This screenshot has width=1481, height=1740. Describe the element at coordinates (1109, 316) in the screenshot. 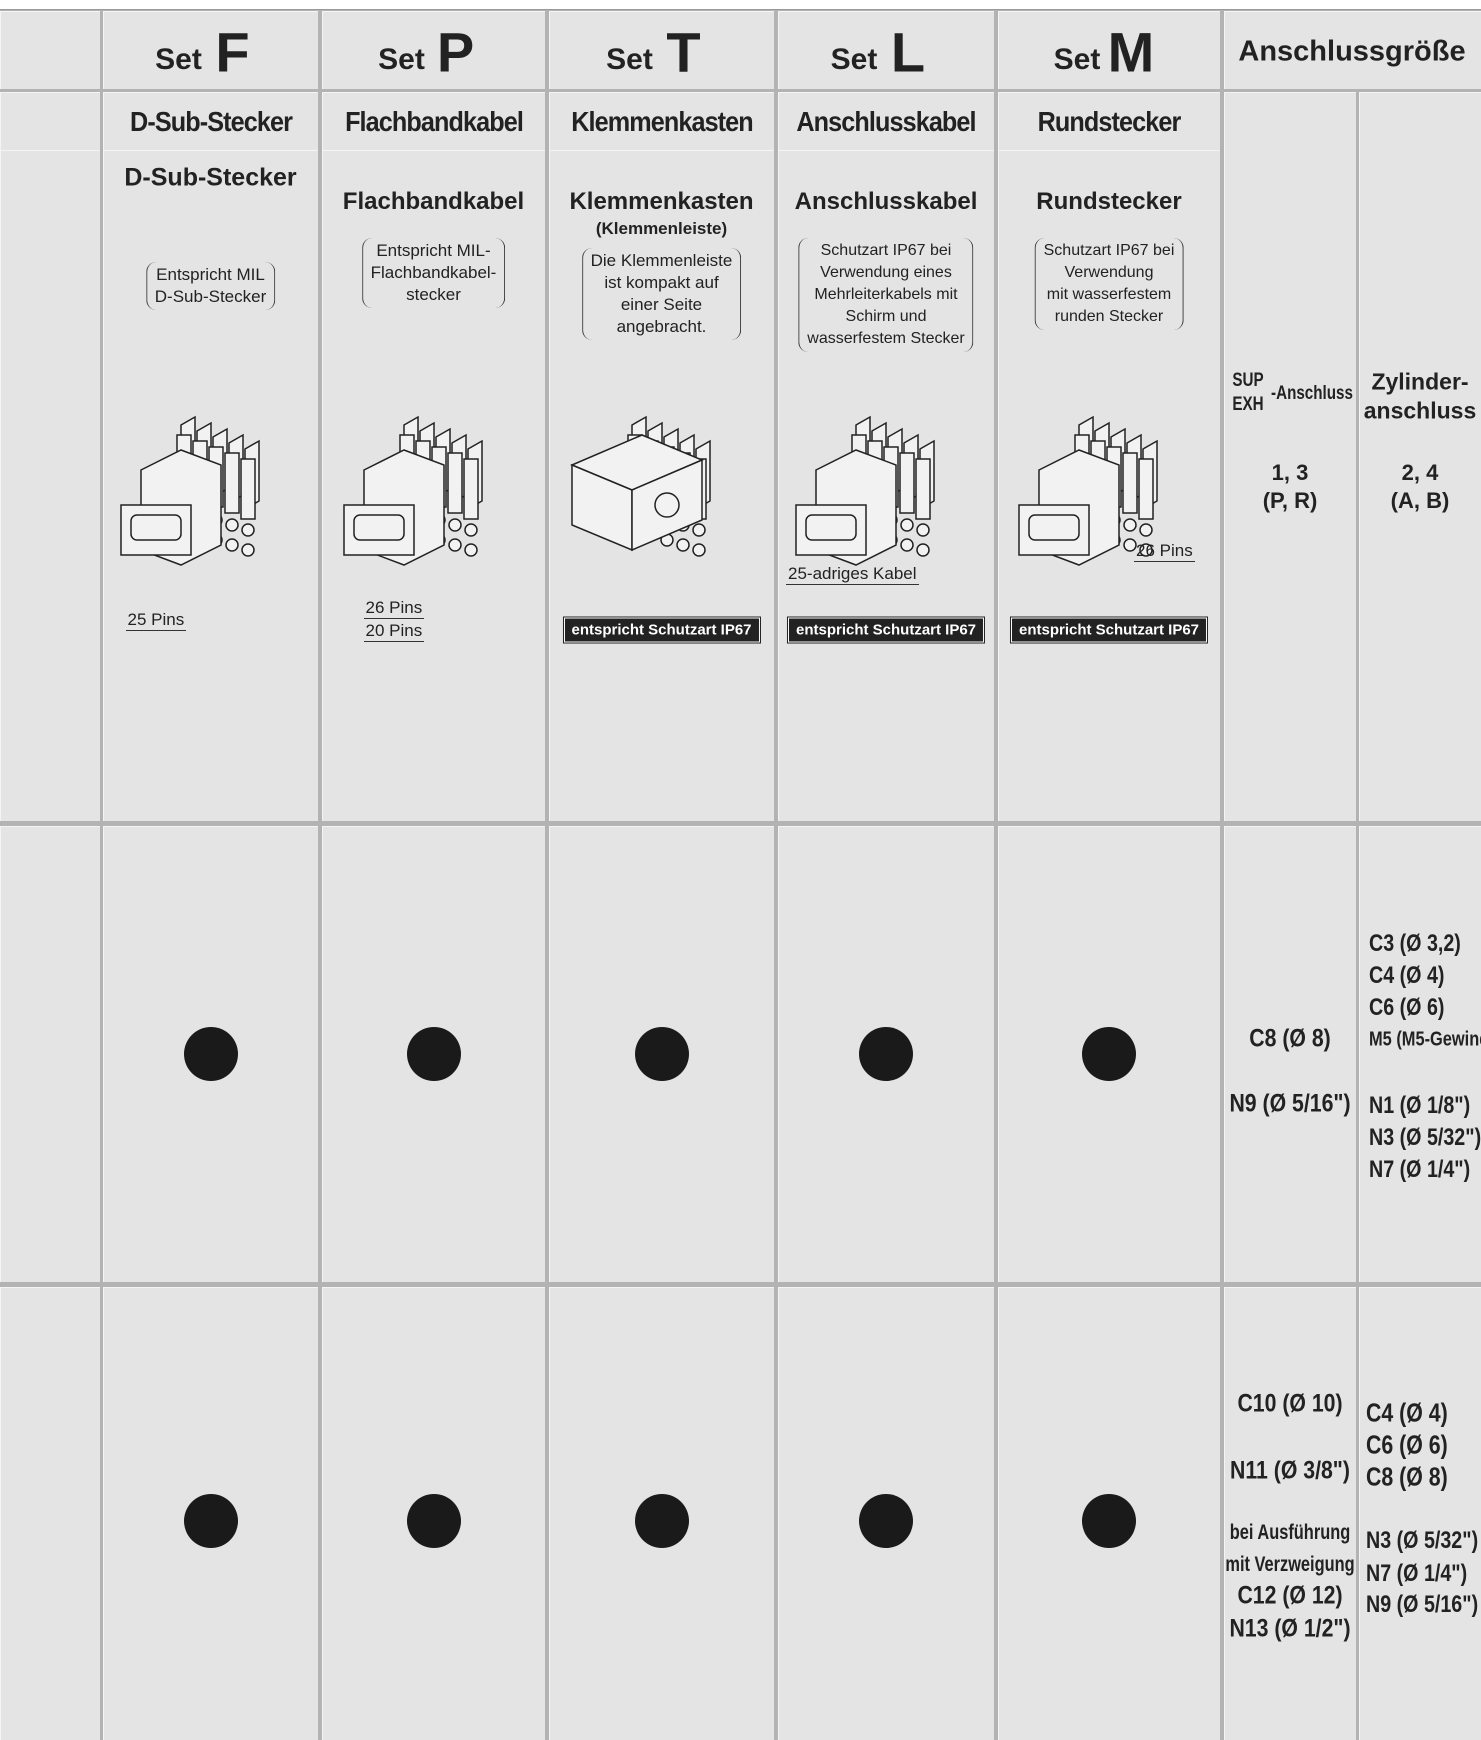

I see `note-line: runden Stecker` at that location.